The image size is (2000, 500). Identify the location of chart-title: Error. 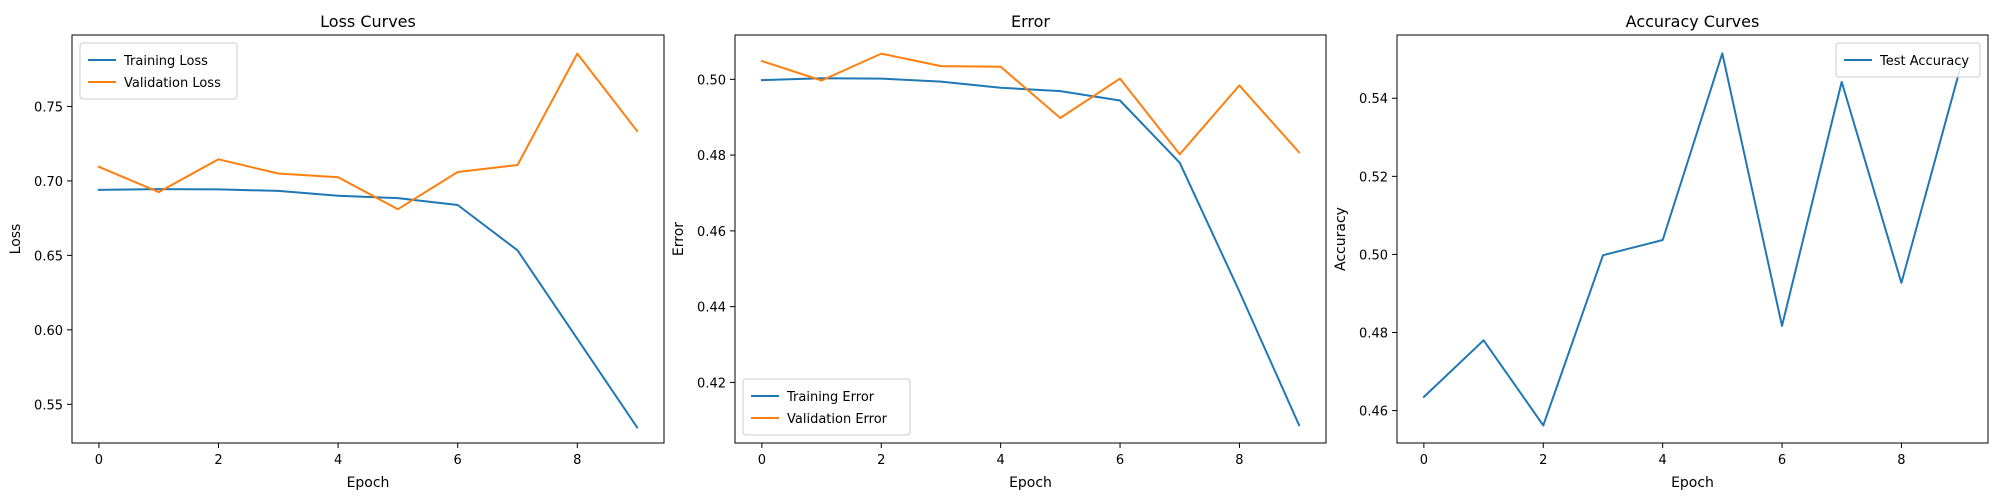
(1030, 21).